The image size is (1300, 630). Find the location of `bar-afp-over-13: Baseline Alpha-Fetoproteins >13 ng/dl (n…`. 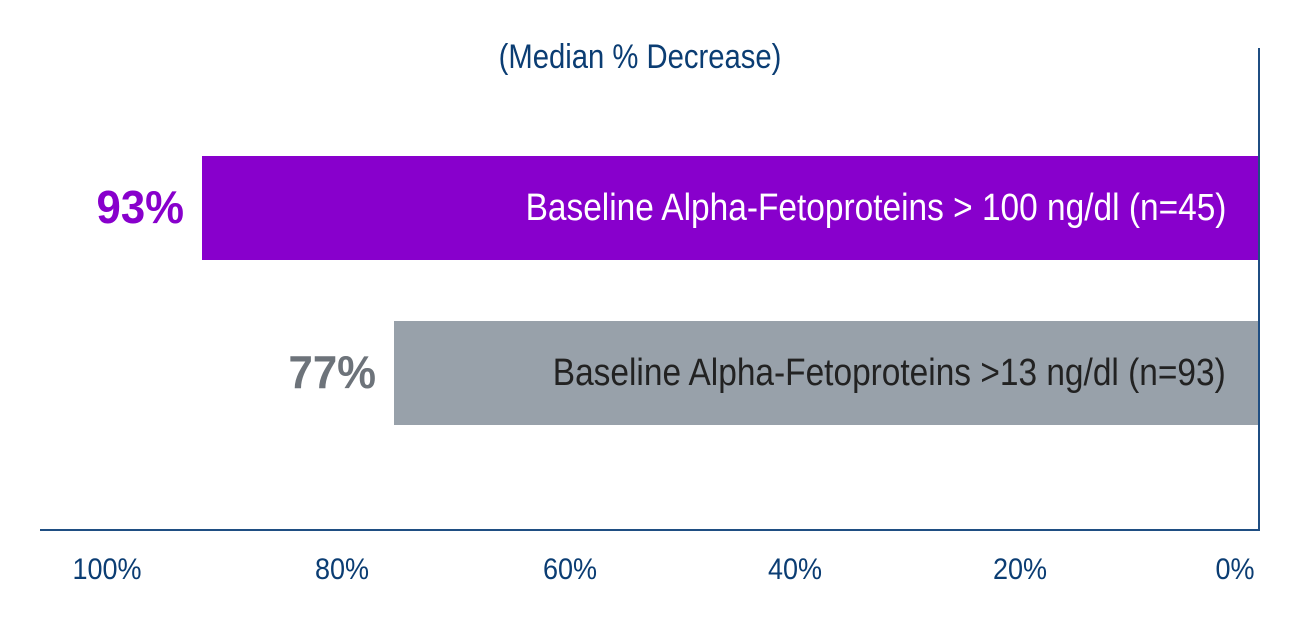

bar-afp-over-13: Baseline Alpha-Fetoproteins >13 ng/dl (n… is located at coordinates (826, 373).